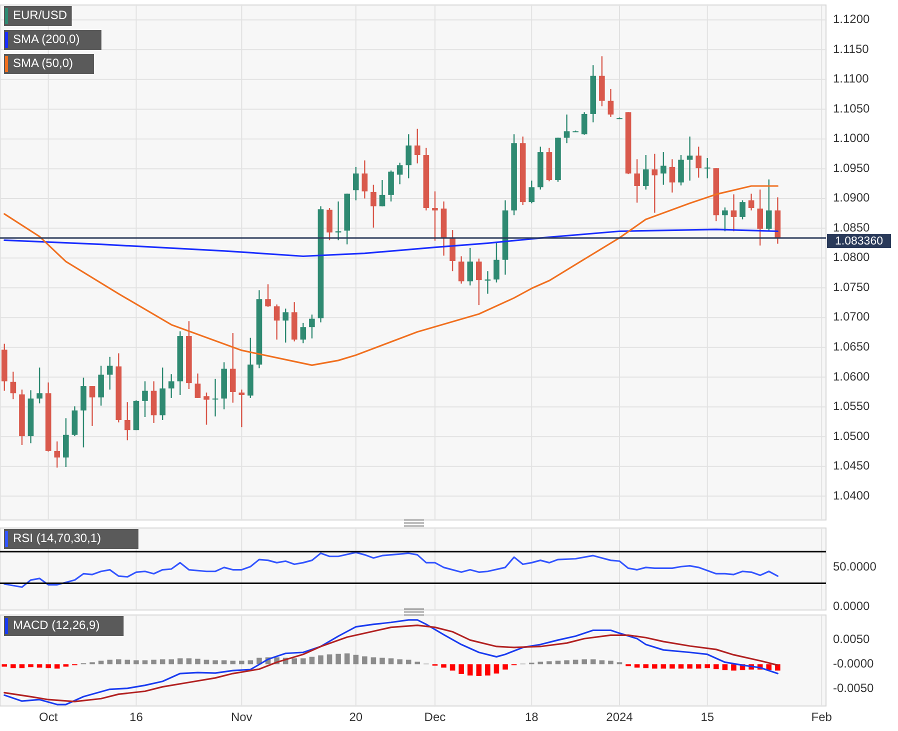  Describe the element at coordinates (56, 625) in the screenshot. I see `legend-label: MACD (12,26,9)` at that location.